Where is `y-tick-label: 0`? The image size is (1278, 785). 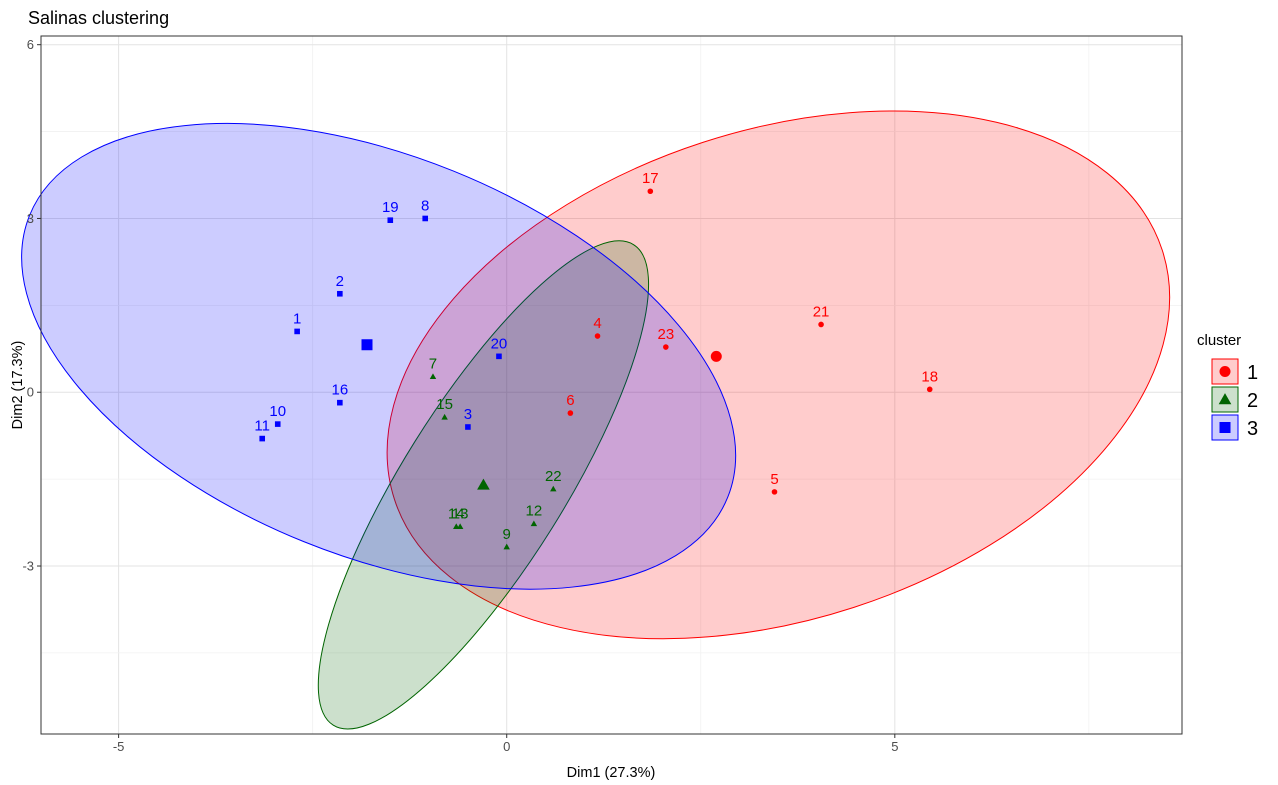
y-tick-label: 0 is located at coordinates (30, 392).